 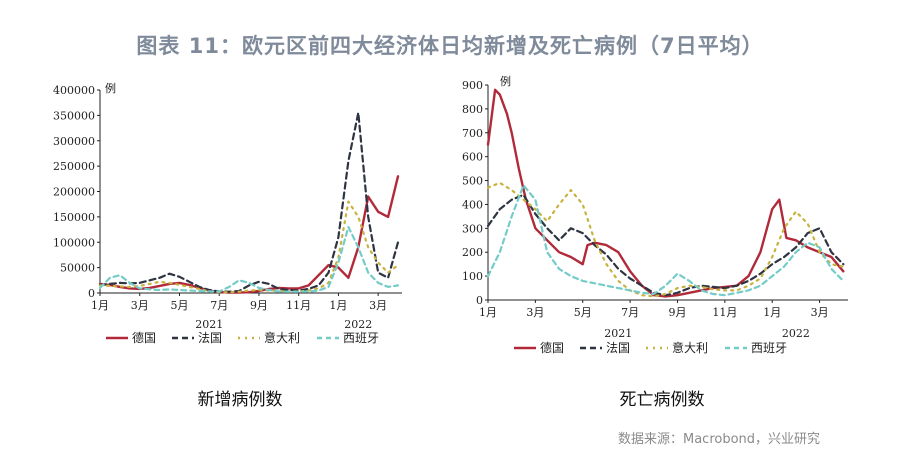 I want to click on y-tick-label: 150000, so click(x=74, y=217).